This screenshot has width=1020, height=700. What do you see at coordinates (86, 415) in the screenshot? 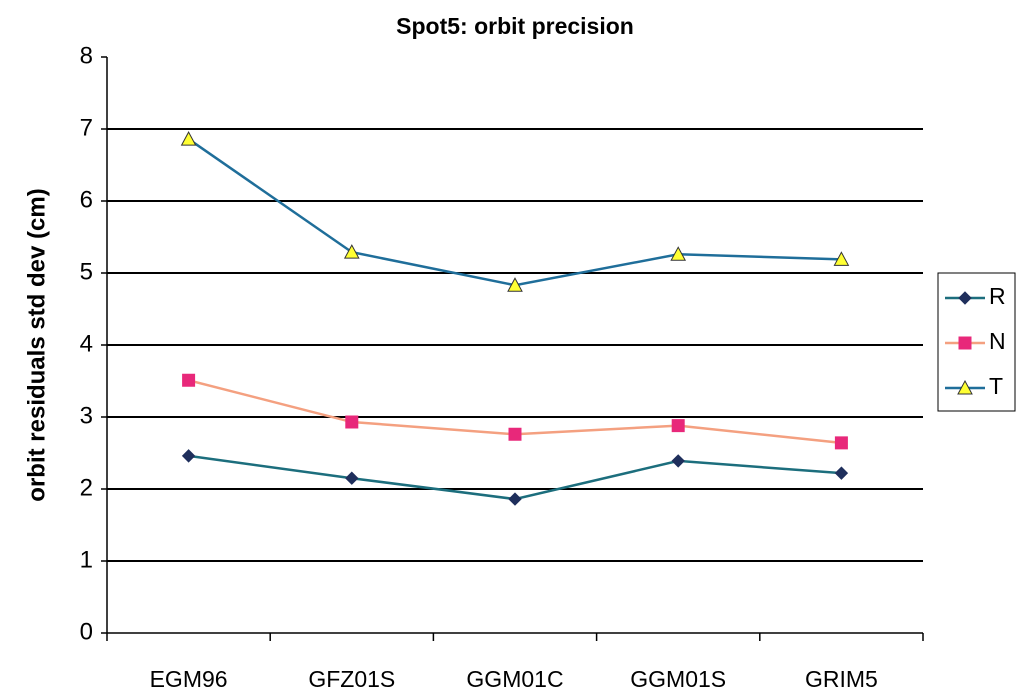
I see `y-tick-label: 3` at bounding box center [86, 415].